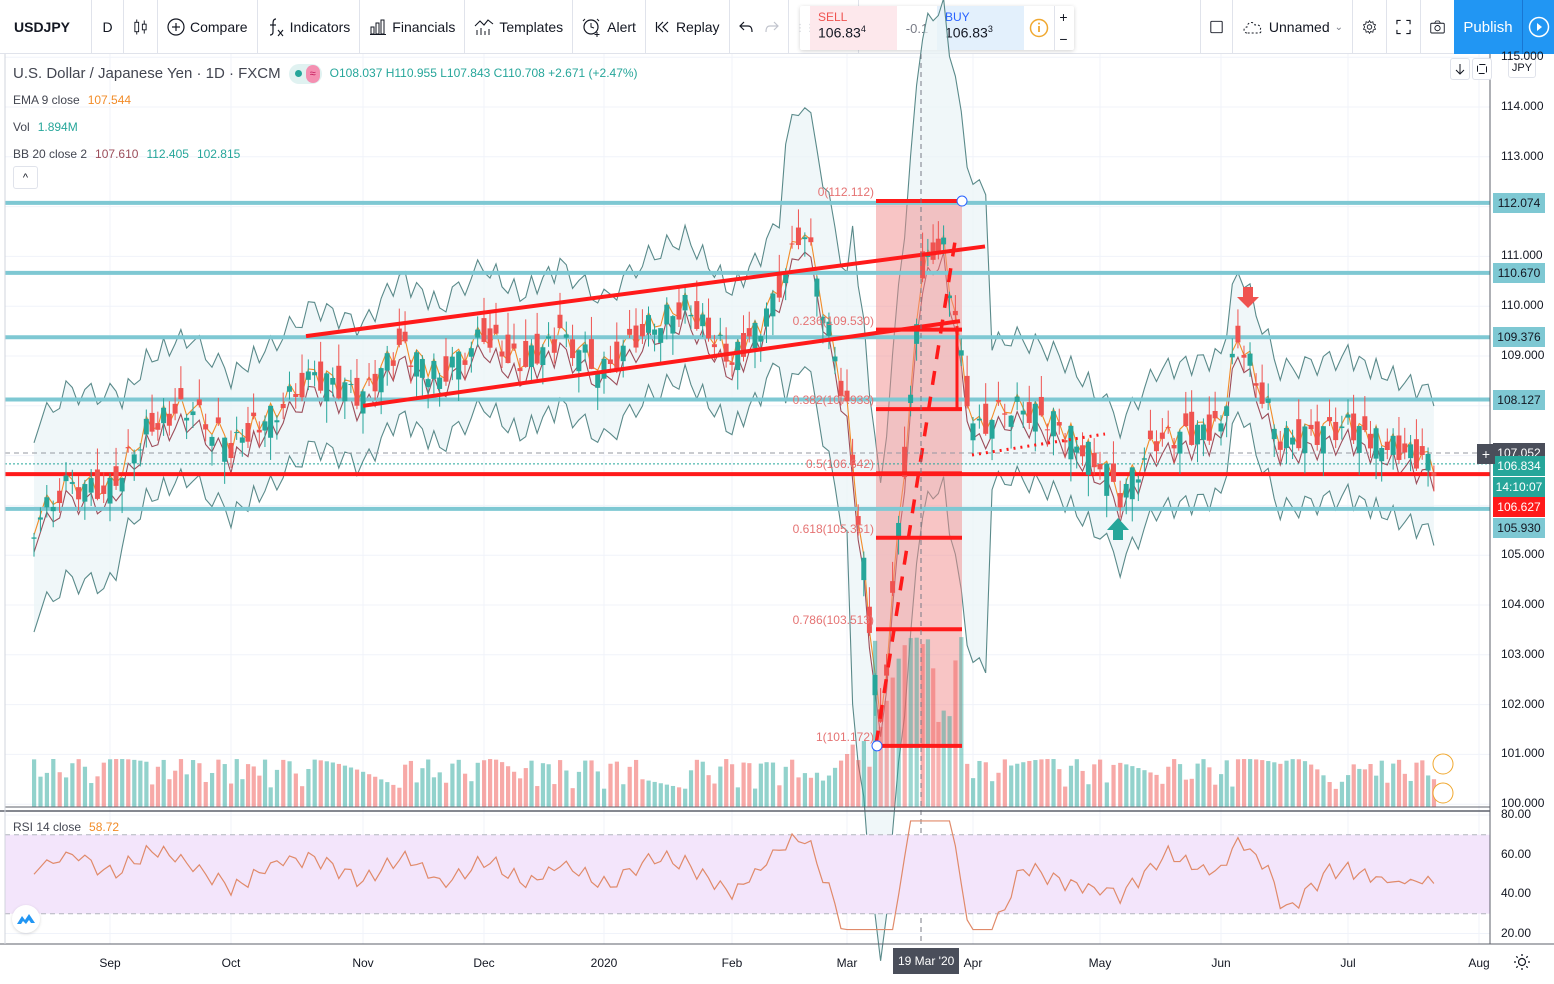 Image resolution: width=1554 pixels, height=984 pixels. I want to click on add-order-plus-button: +, so click(1486, 454).